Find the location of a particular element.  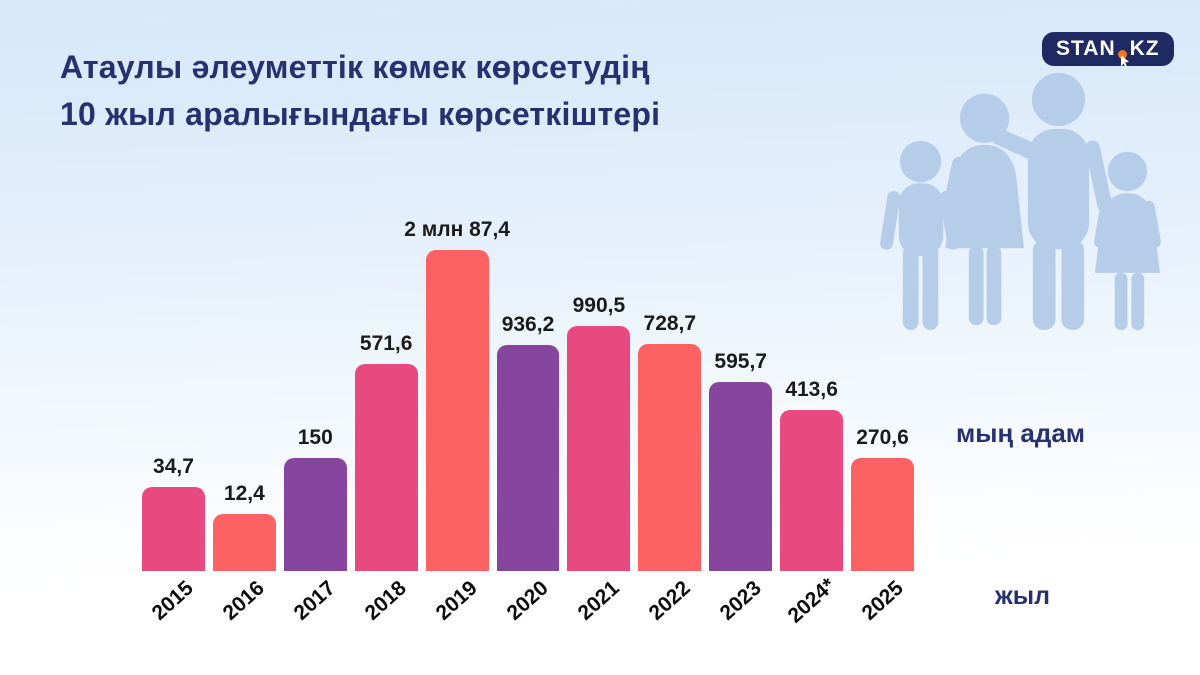

x-tick-label-2018: 2018 is located at coordinates (385, 600).